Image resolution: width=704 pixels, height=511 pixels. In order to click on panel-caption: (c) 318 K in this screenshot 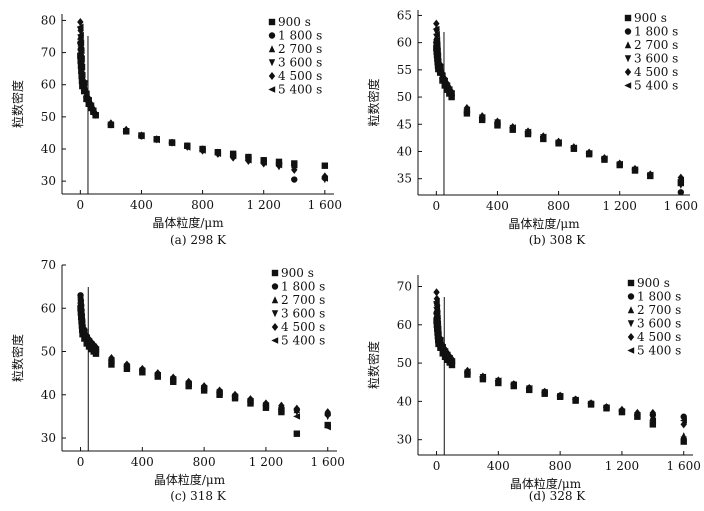, I will do `click(198, 496)`.